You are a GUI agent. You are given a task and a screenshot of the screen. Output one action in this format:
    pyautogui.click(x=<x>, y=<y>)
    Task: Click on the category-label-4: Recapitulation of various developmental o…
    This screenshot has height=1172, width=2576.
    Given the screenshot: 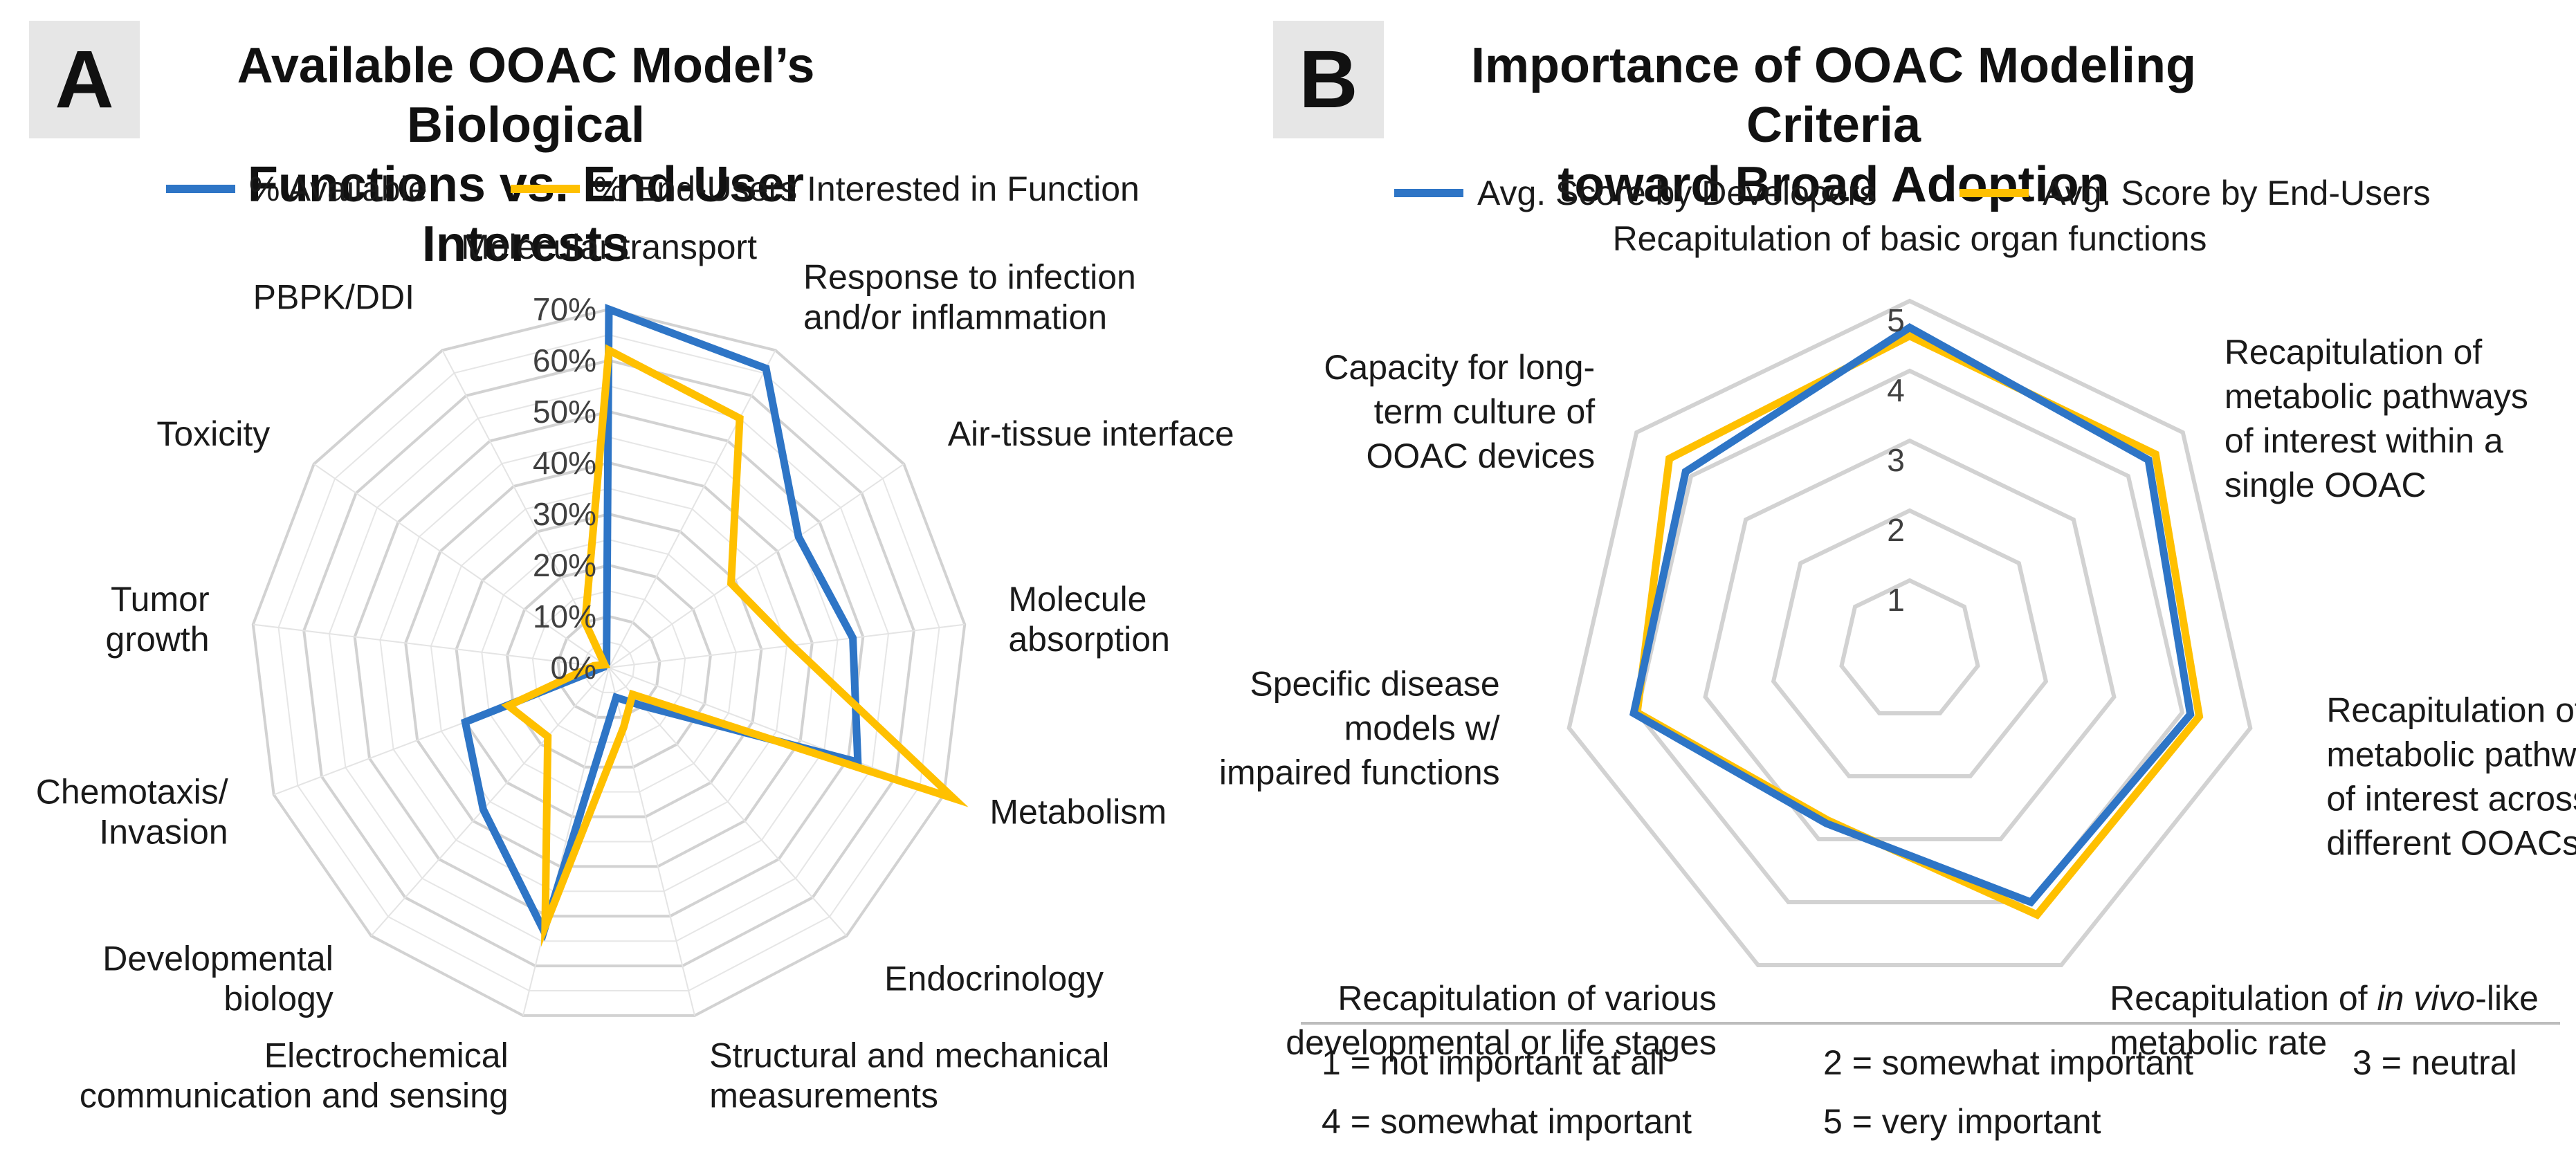 What is the action you would take?
    pyautogui.click(x=1502, y=1020)
    